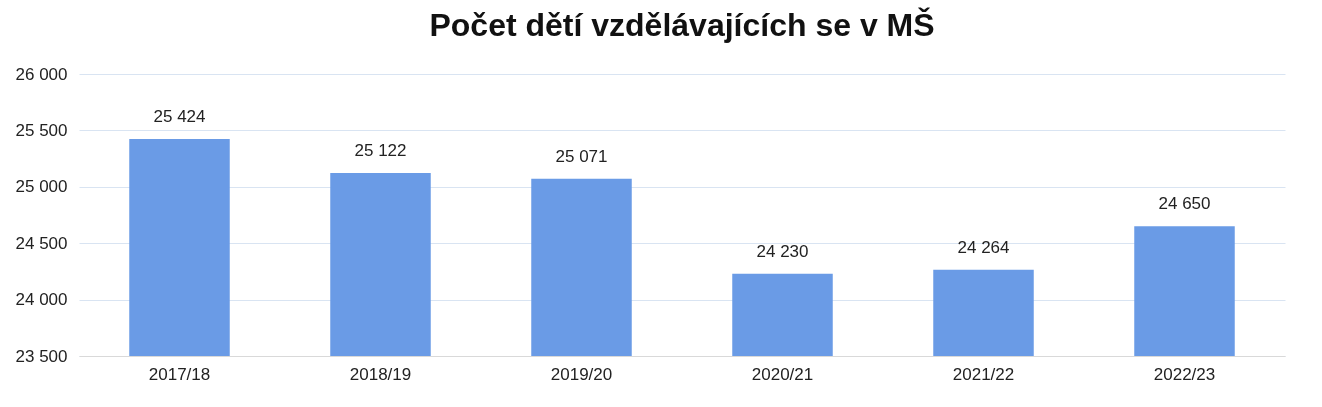 The height and width of the screenshot is (407, 1322). I want to click on data-label: 24 650, so click(1184, 204).